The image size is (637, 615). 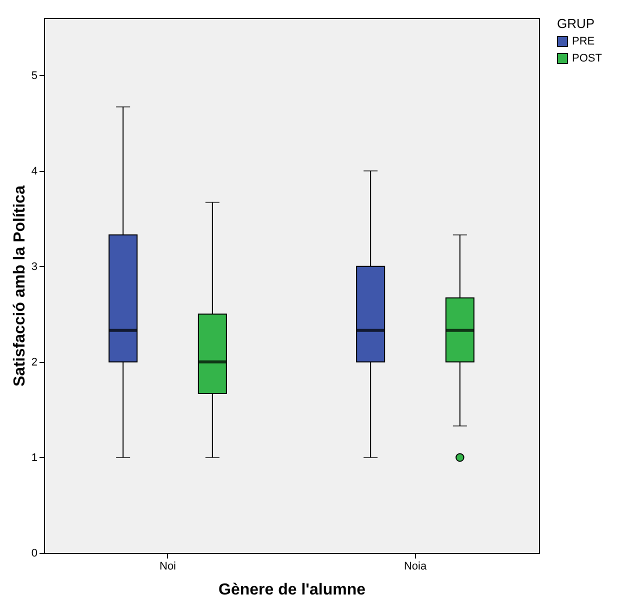 What do you see at coordinates (34, 171) in the screenshot?
I see `y-tick-label: 4` at bounding box center [34, 171].